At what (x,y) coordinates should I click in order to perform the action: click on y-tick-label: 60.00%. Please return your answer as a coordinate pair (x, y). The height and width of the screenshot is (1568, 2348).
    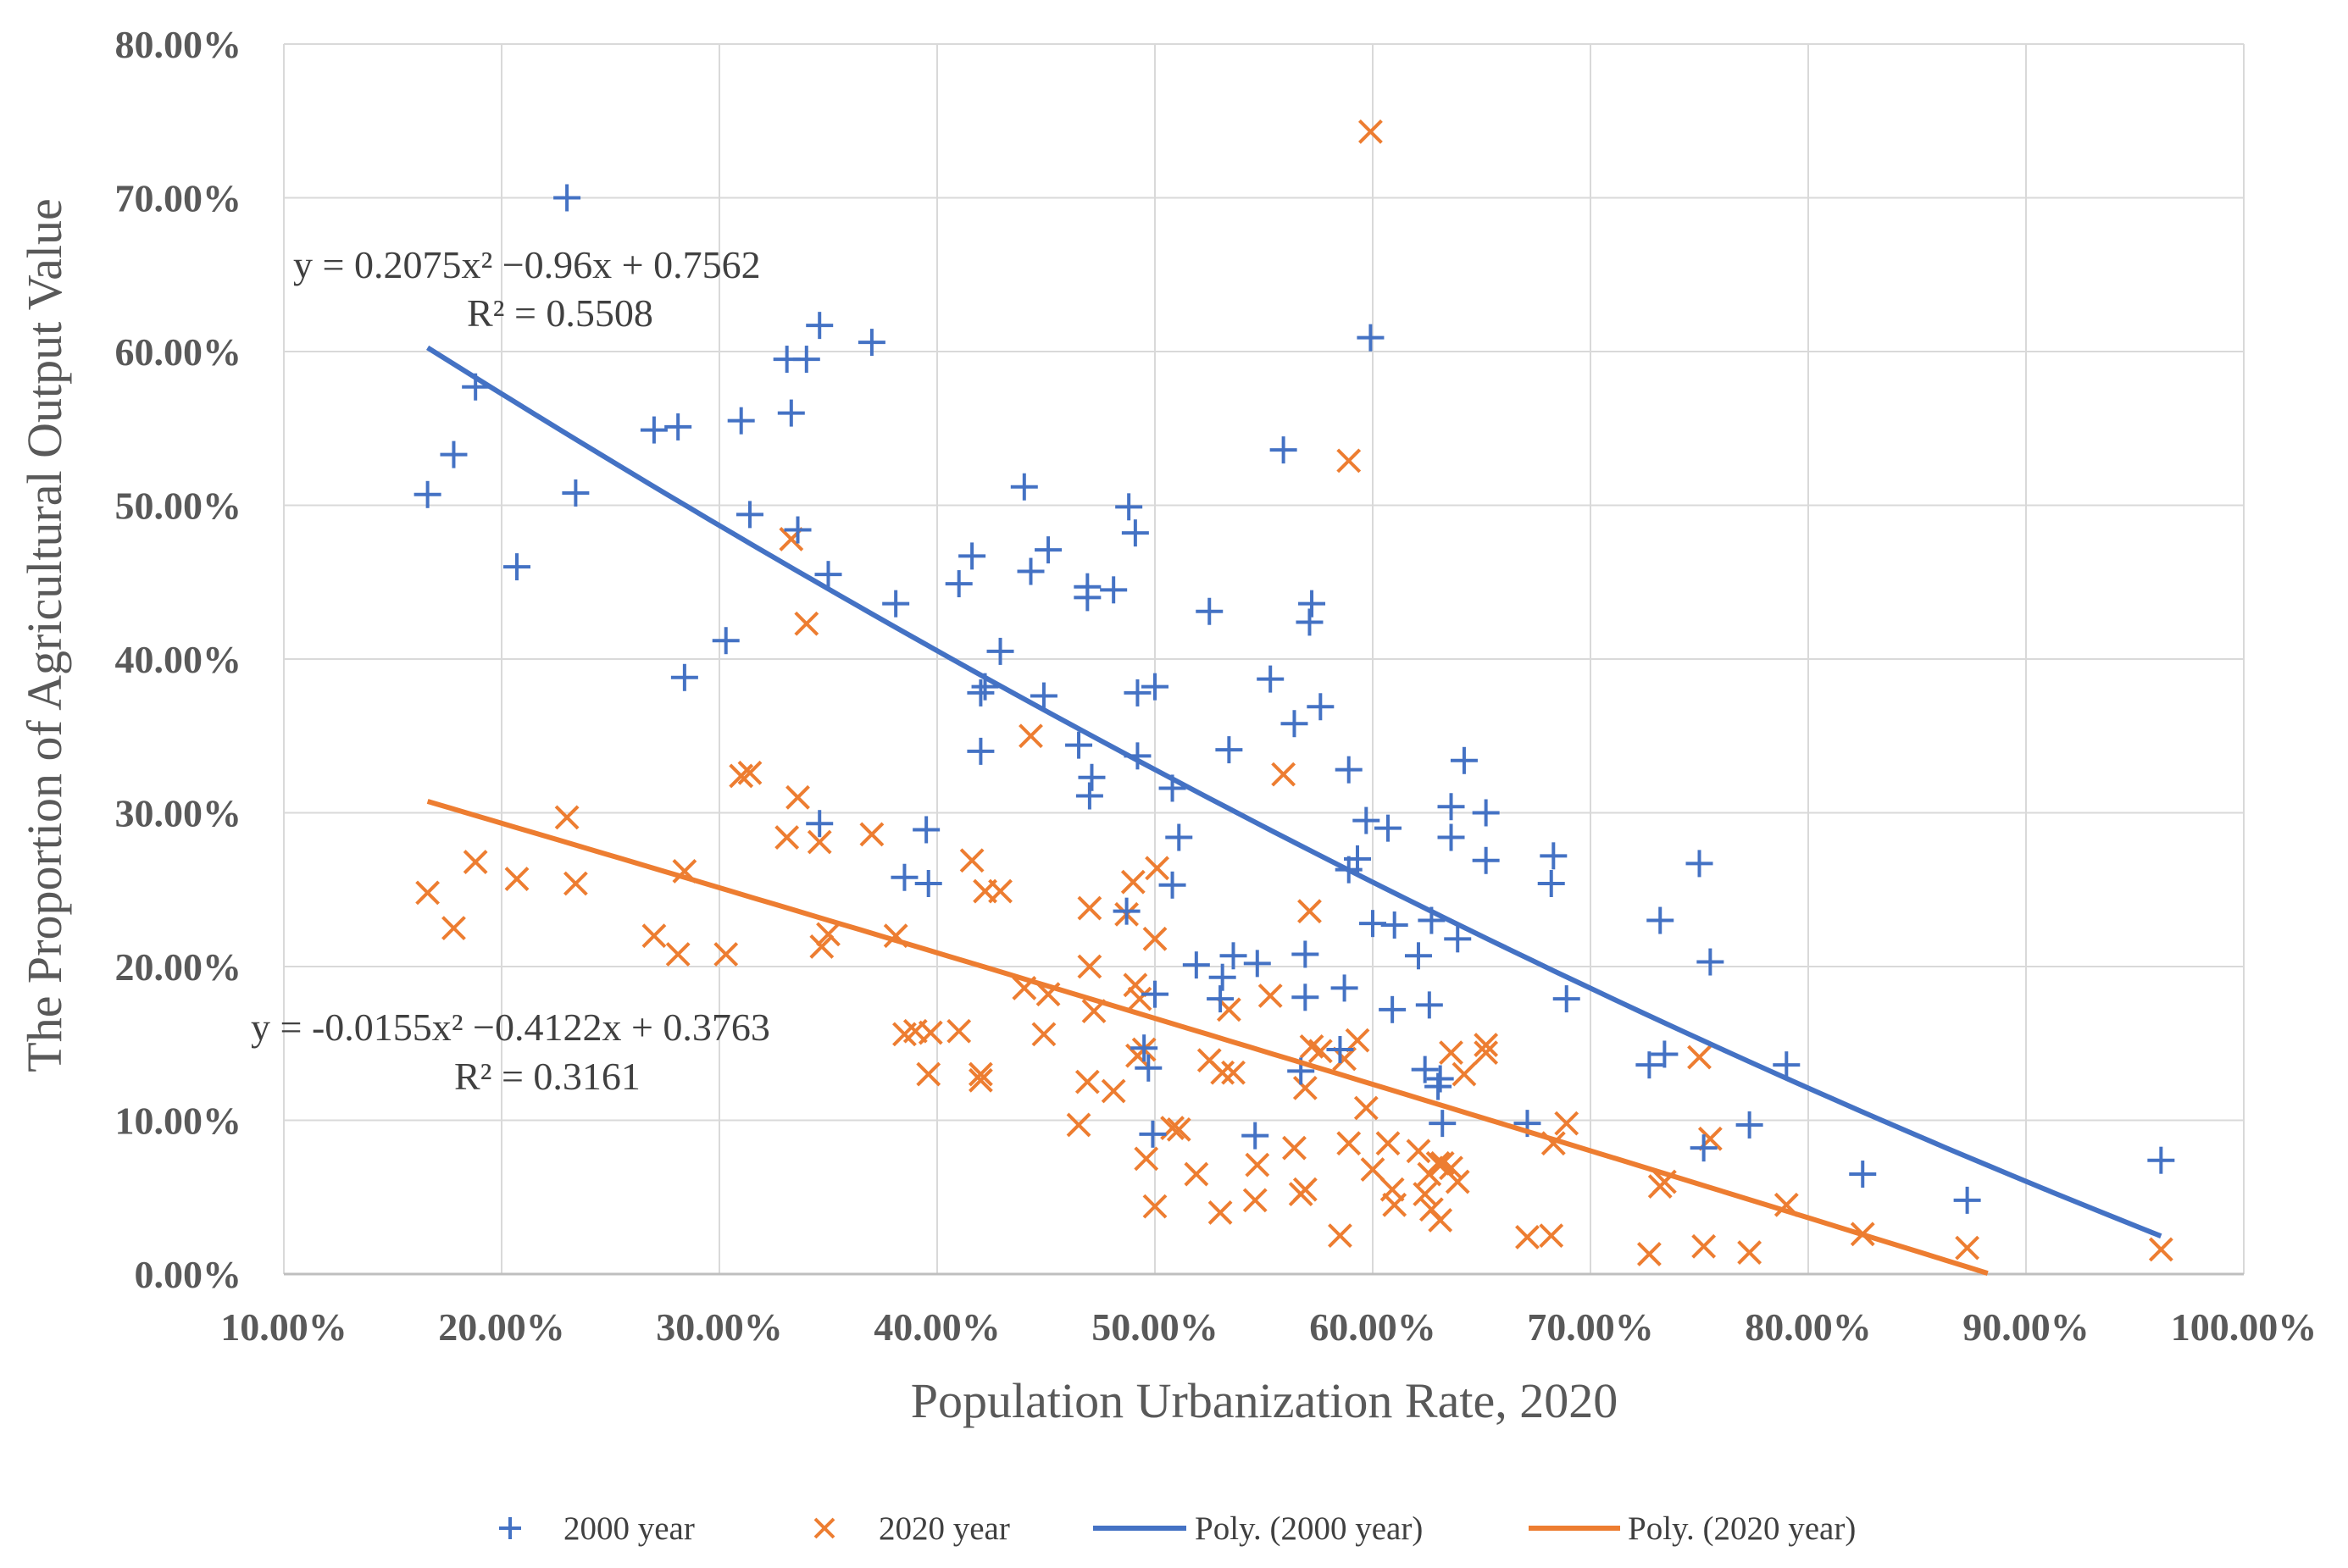
    Looking at the image, I should click on (179, 352).